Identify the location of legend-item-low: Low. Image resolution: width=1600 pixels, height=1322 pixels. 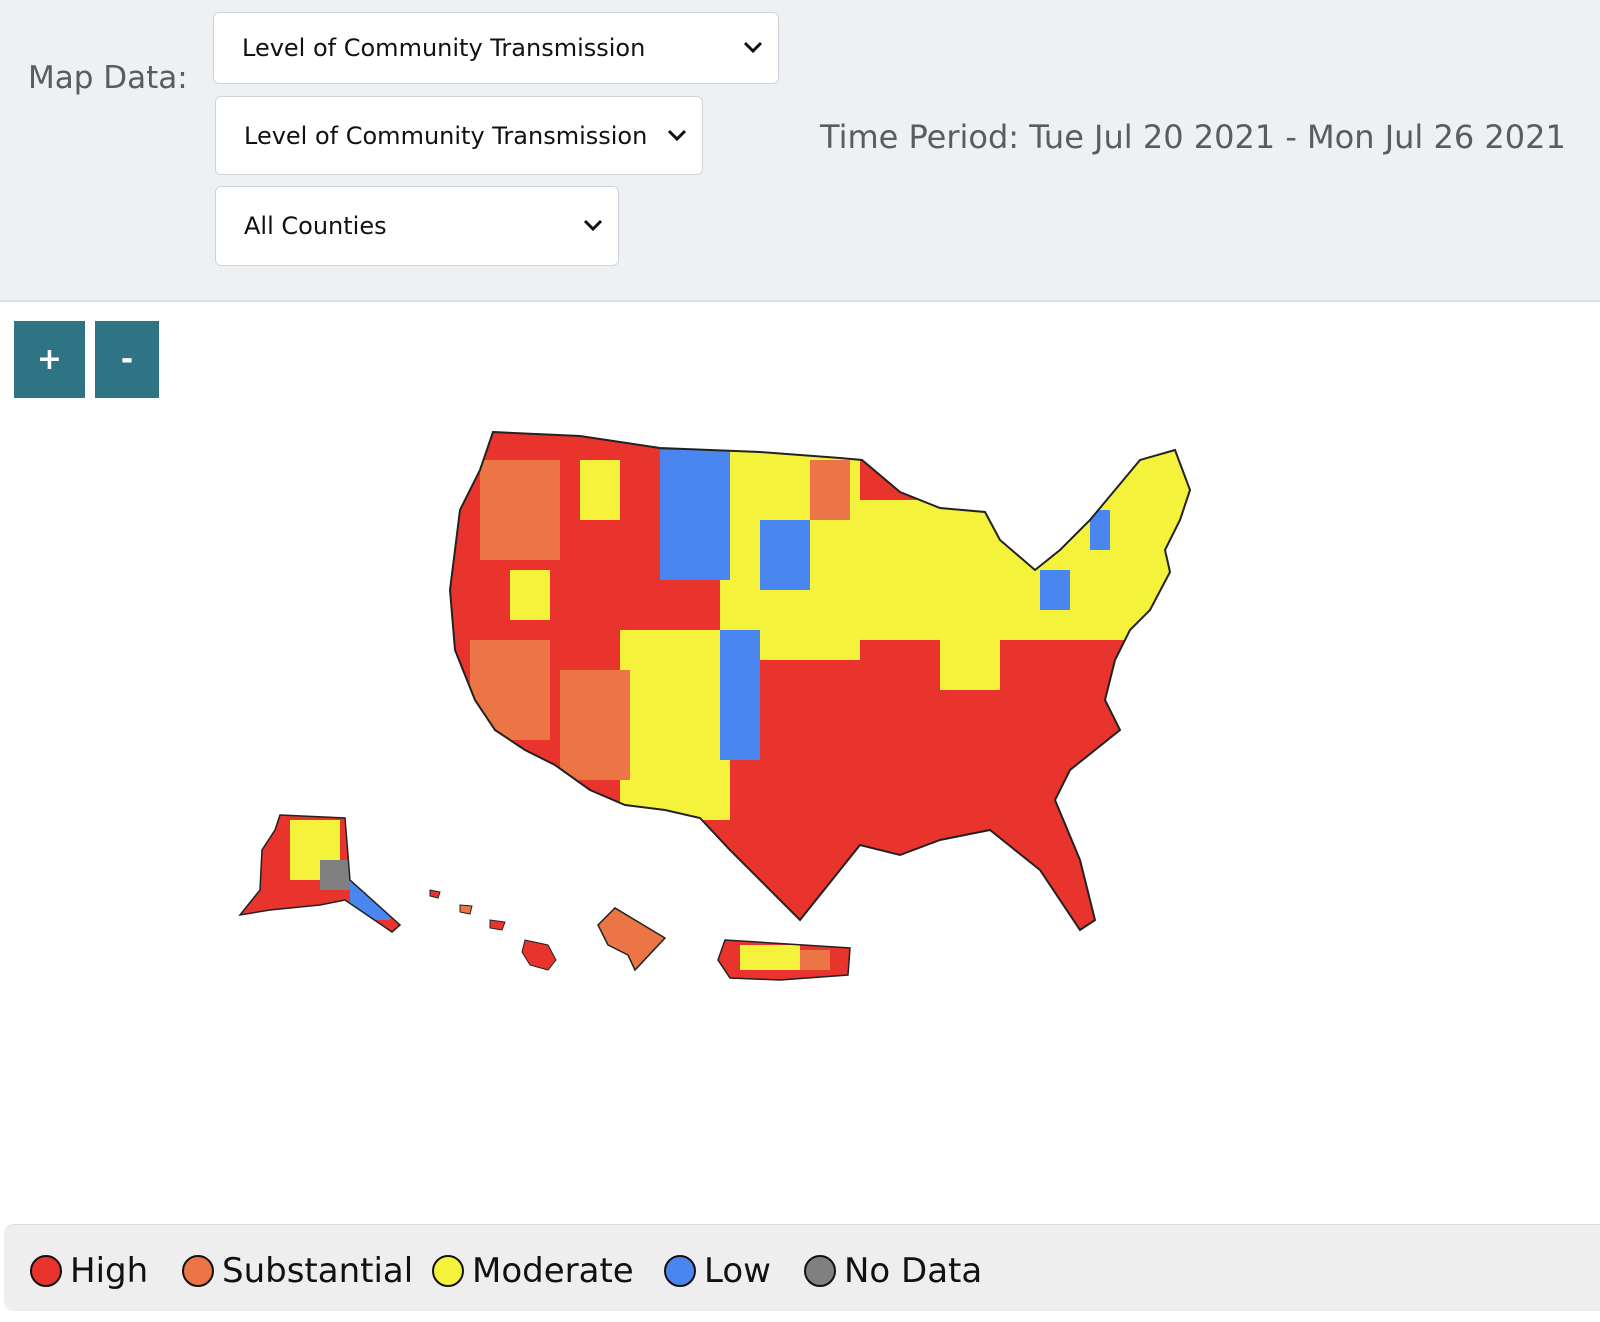
(717, 1271).